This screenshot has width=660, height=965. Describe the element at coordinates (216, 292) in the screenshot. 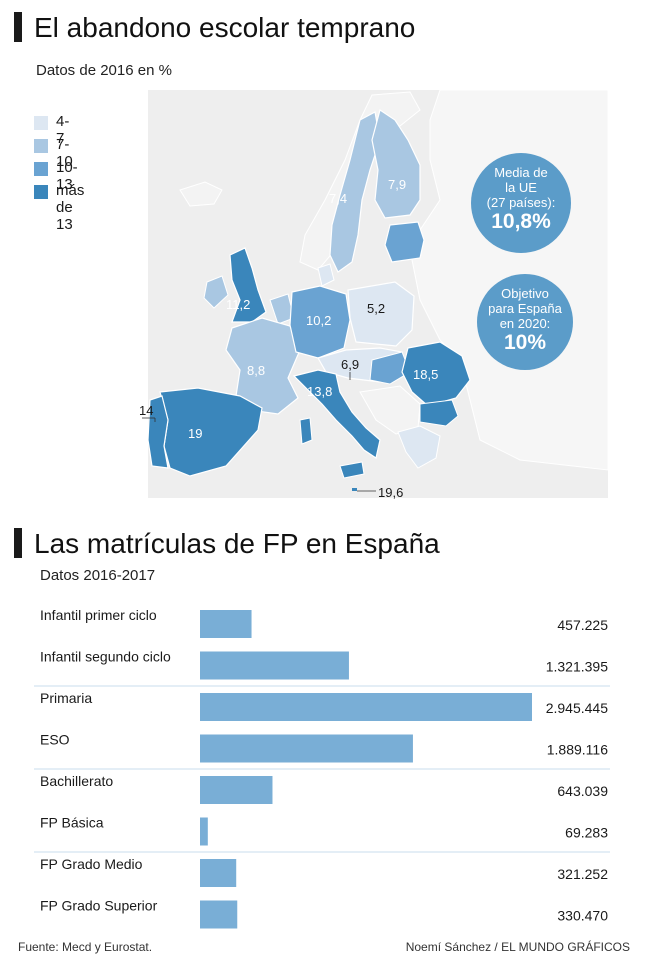

I see `ireland-shape` at that location.